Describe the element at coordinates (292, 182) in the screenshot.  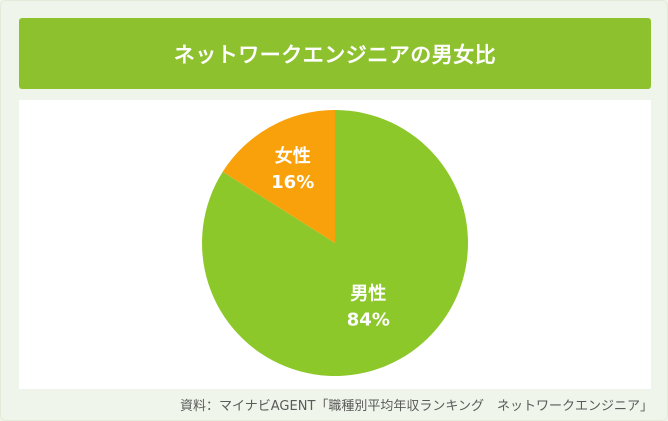
I see `pie-label-value-1: 16%` at that location.